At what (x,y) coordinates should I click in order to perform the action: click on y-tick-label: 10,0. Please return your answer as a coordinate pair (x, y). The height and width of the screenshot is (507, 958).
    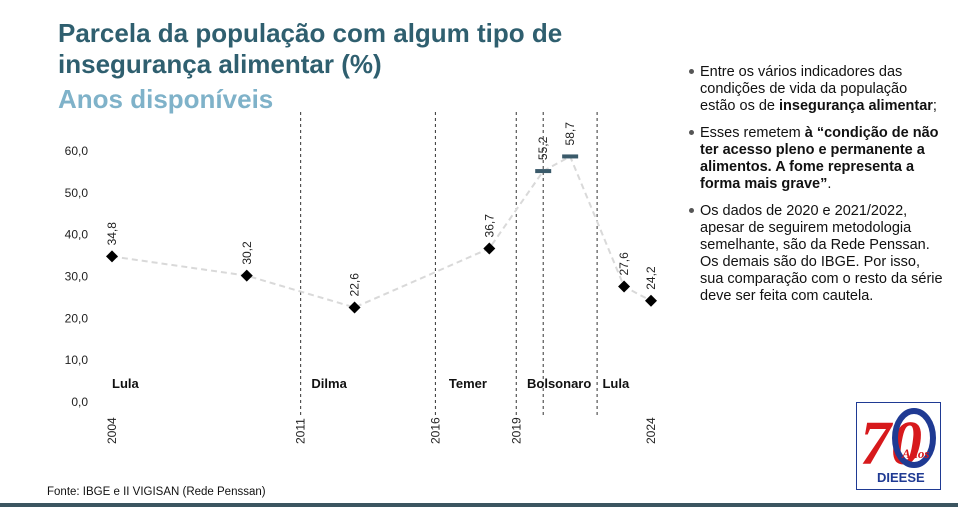
    Looking at the image, I should click on (77, 360).